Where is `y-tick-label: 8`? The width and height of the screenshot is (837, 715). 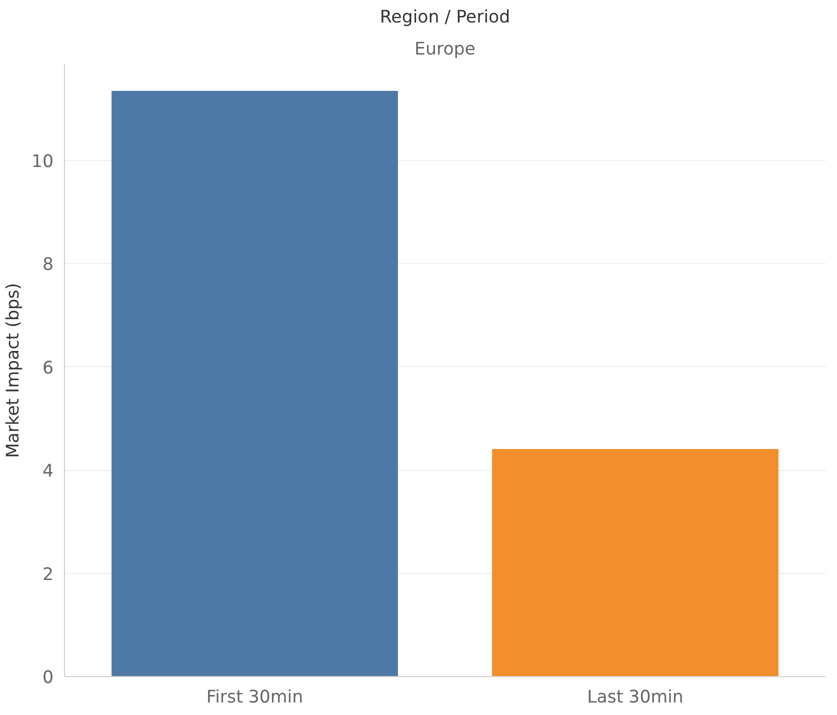 y-tick-label: 8 is located at coordinates (48, 265).